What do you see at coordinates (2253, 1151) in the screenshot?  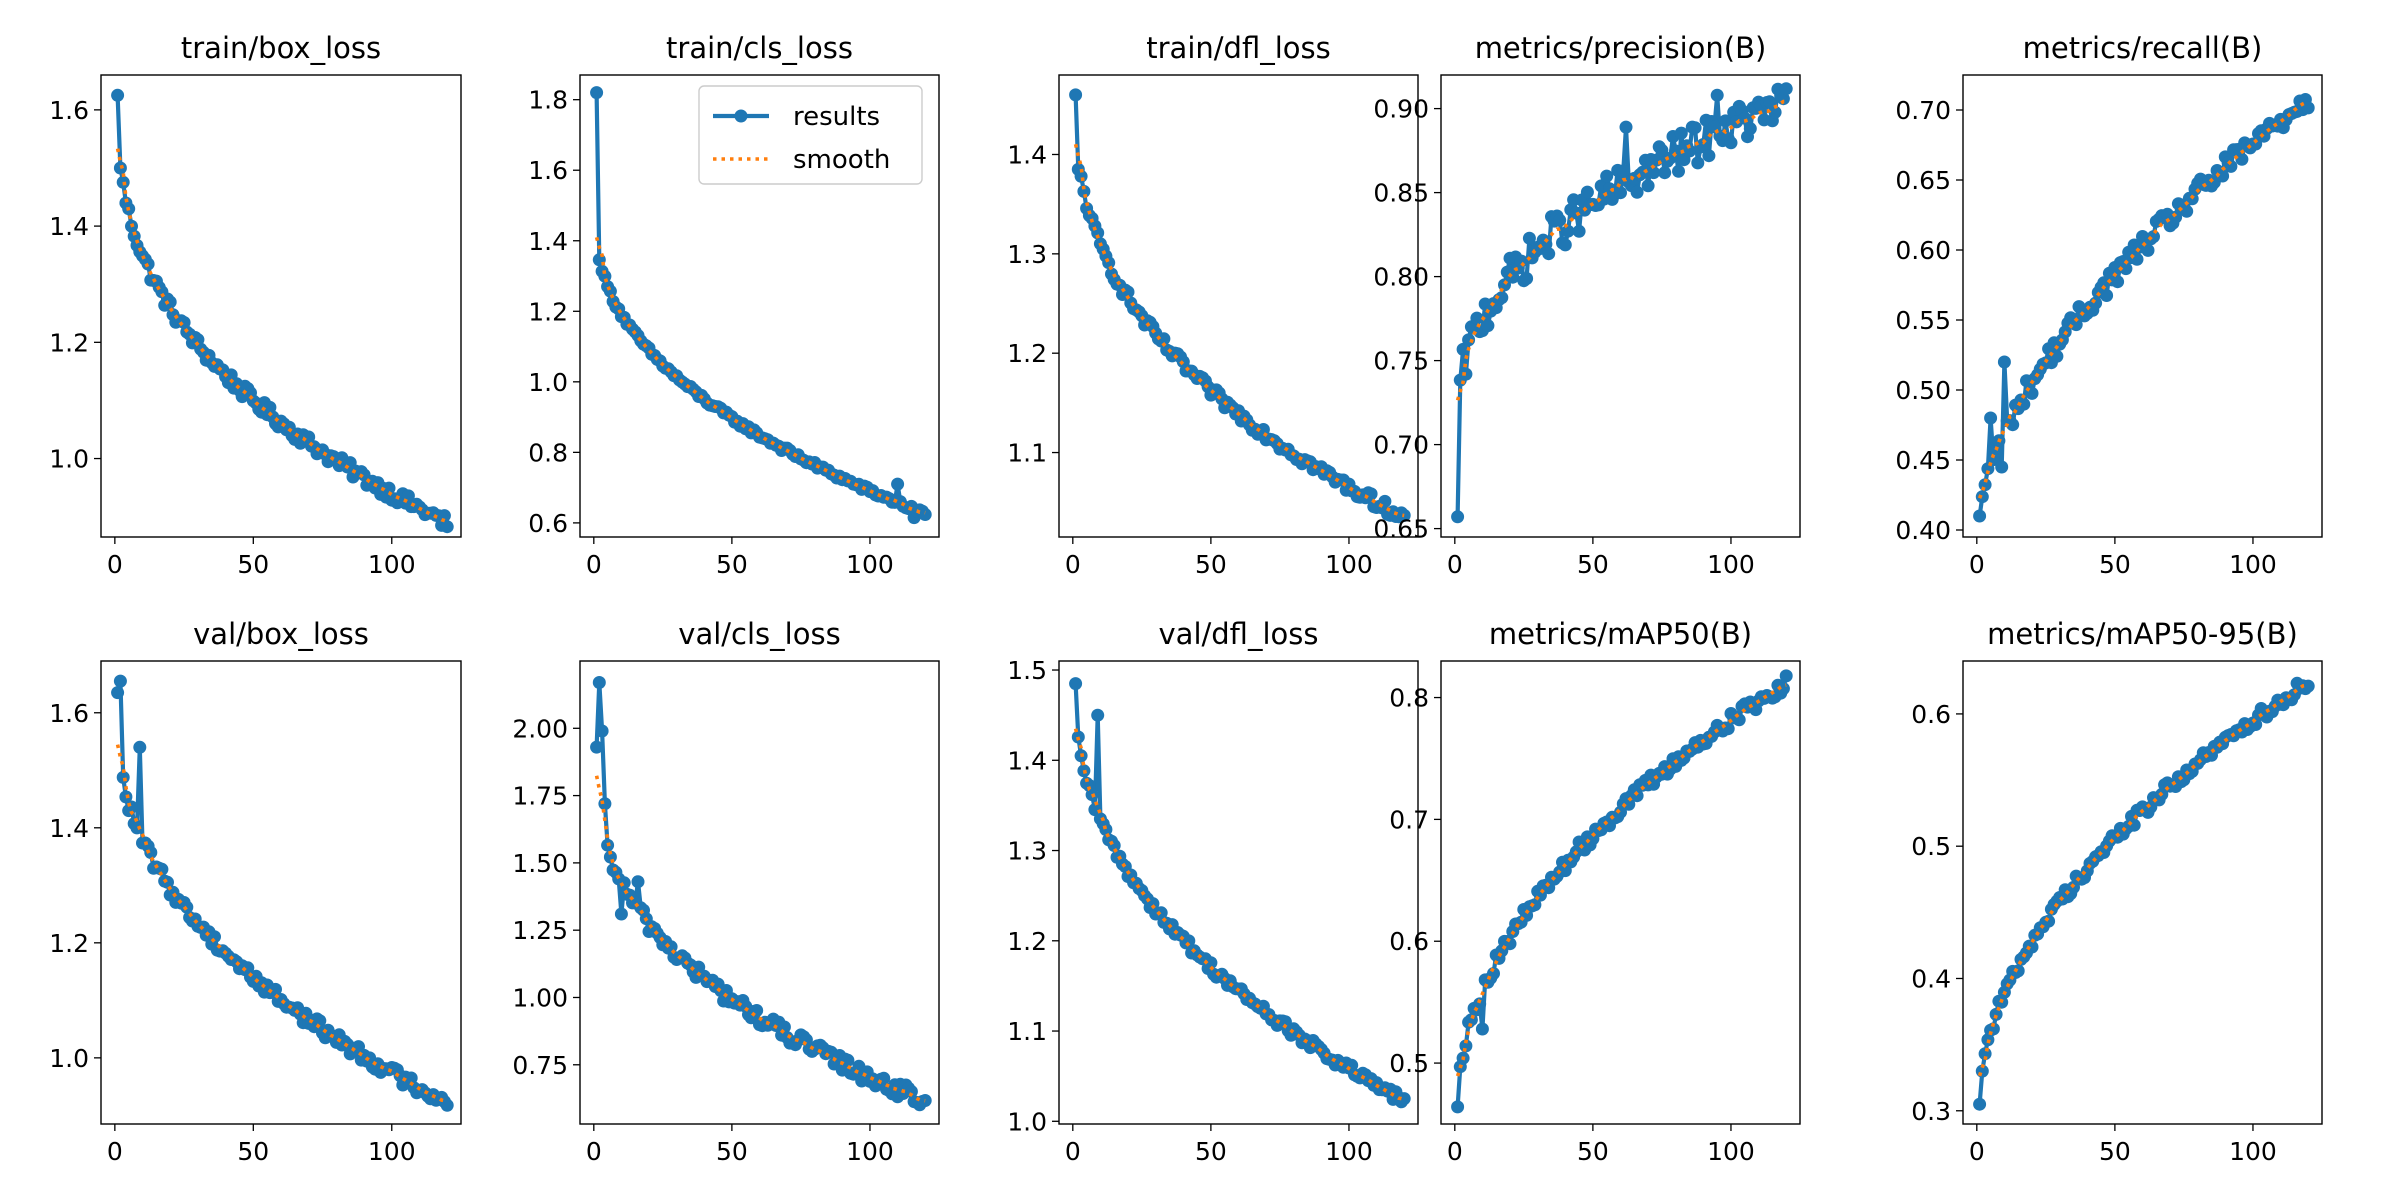 I see `metrics-map50-95-xtick-label: 100` at bounding box center [2253, 1151].